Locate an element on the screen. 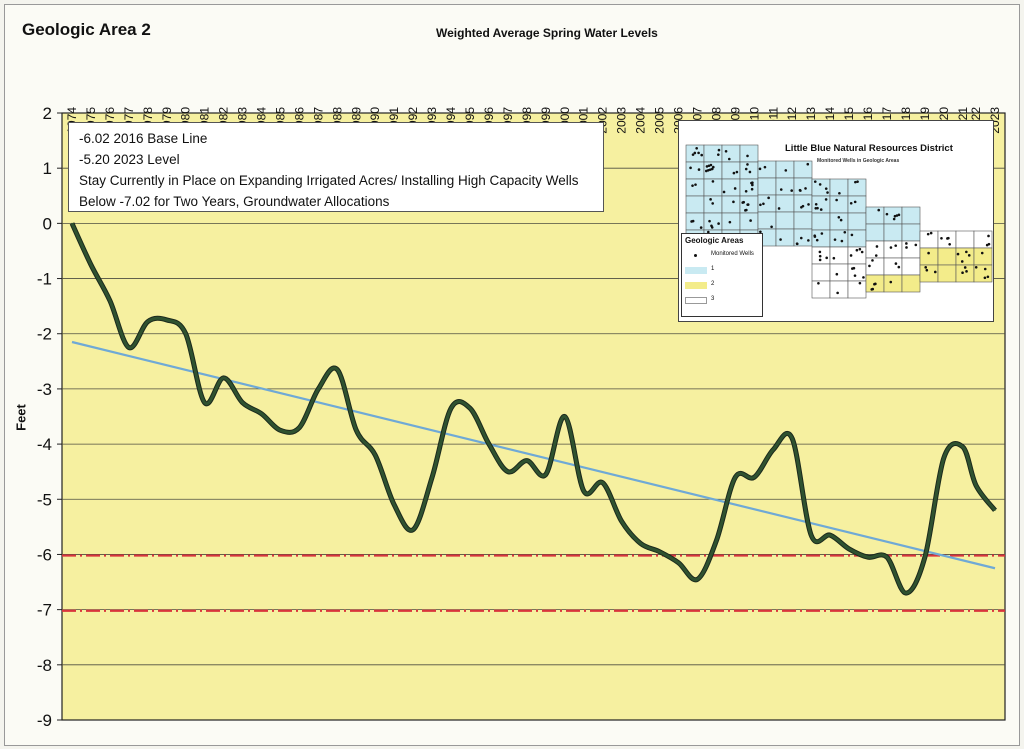  legend-label: 3 is located at coordinates (713, 299).